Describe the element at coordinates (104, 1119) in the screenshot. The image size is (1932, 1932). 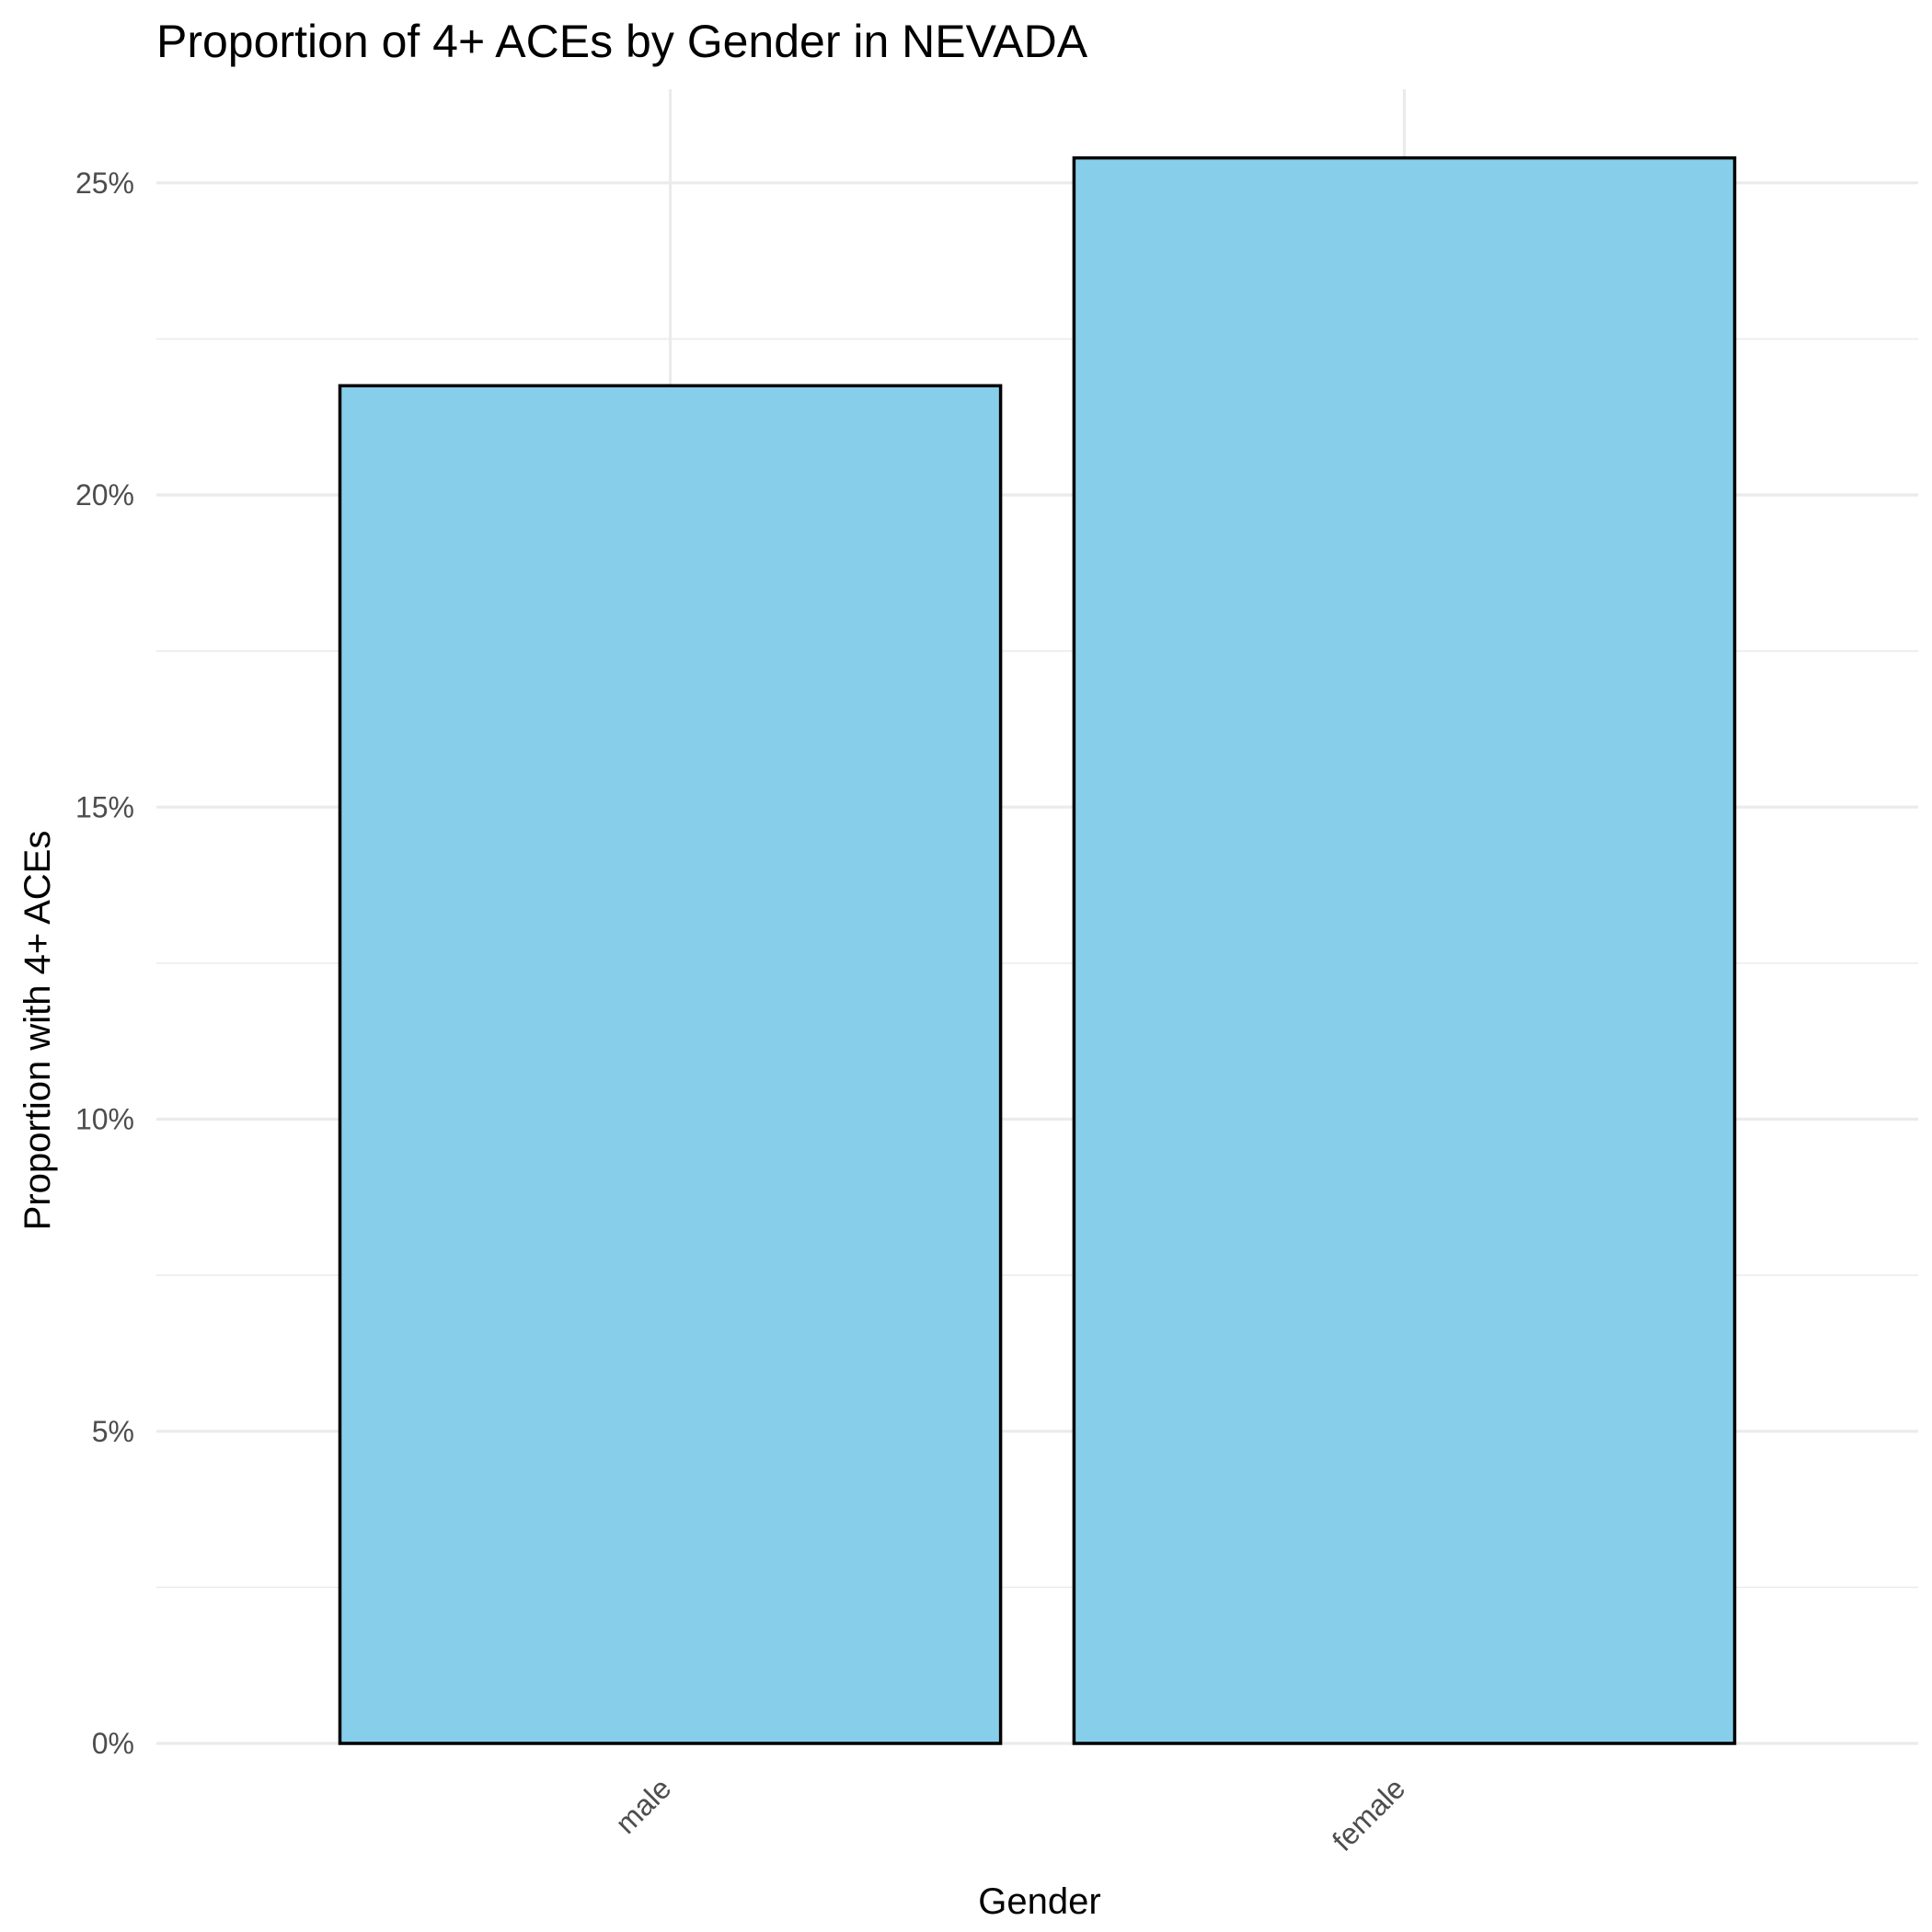
I see `y-tick-label: 10%` at that location.